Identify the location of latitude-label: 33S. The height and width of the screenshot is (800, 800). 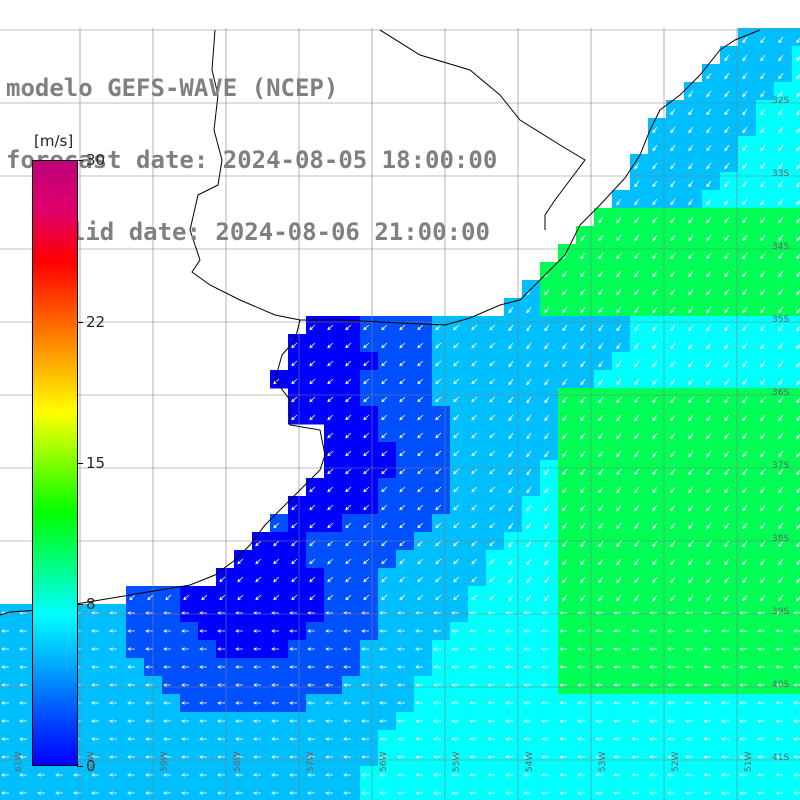
(781, 174).